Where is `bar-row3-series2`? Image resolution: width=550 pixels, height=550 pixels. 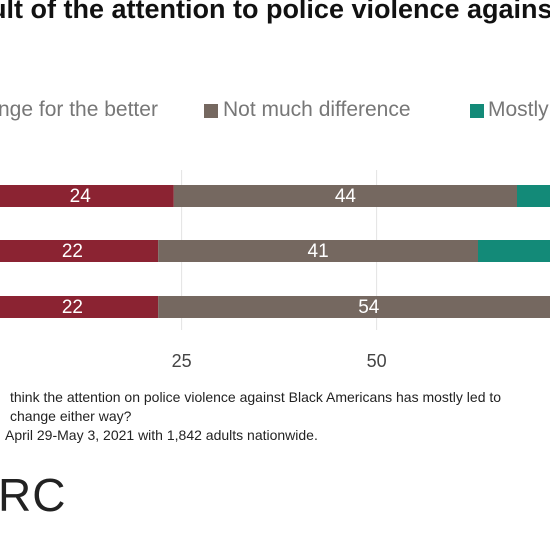
bar-row3-series2 is located at coordinates (354, 307).